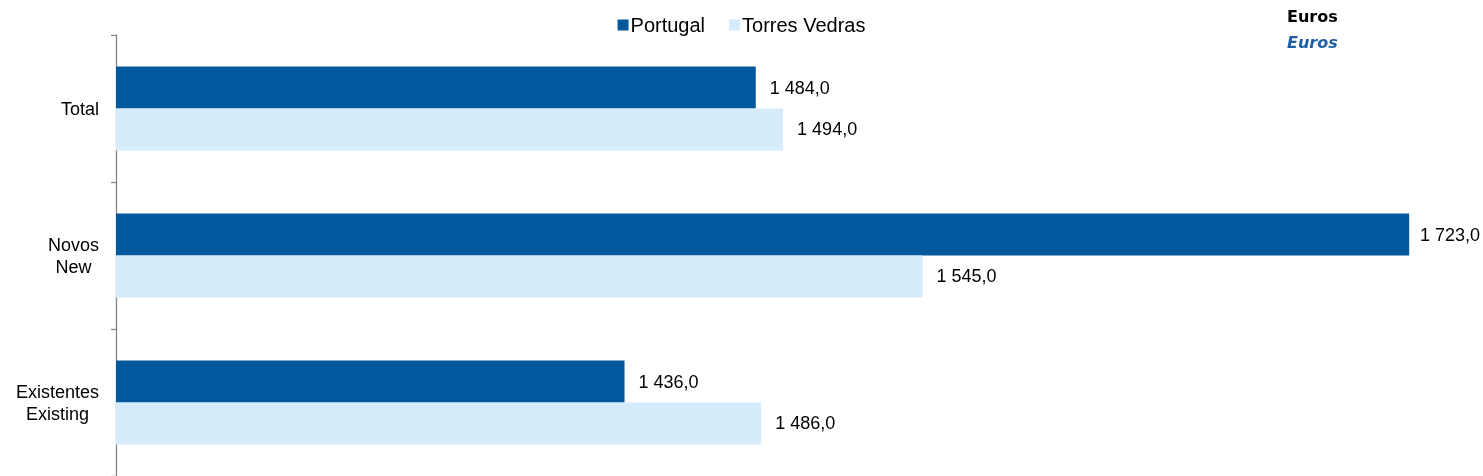  I want to click on data-label: 1 484,0, so click(799, 87).